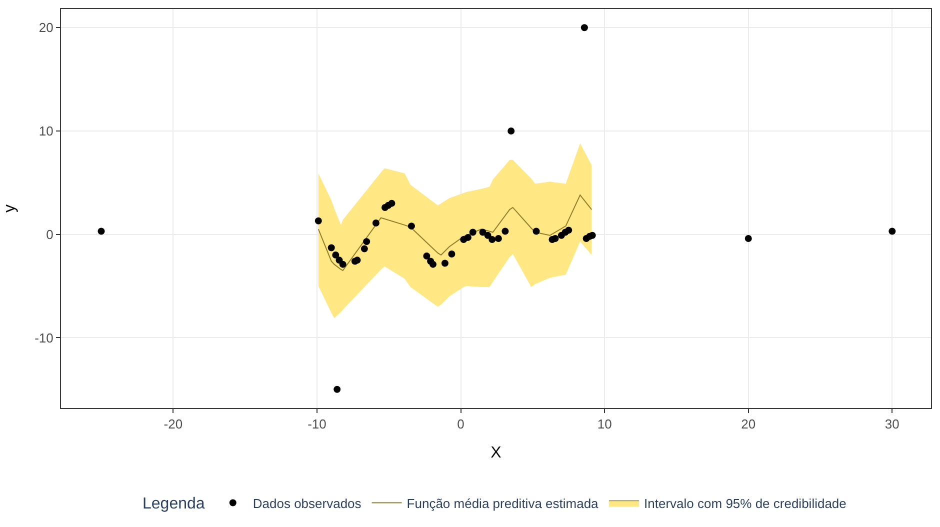 Image resolution: width=940 pixels, height=527 pixels. I want to click on legend-label: Intervalo com 95% de credibilidade, so click(745, 503).